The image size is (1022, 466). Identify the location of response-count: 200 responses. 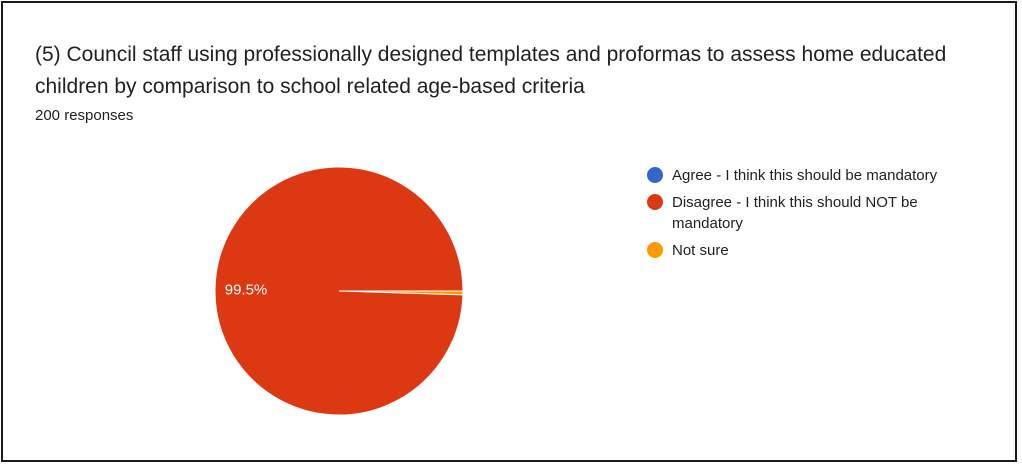
(84, 115).